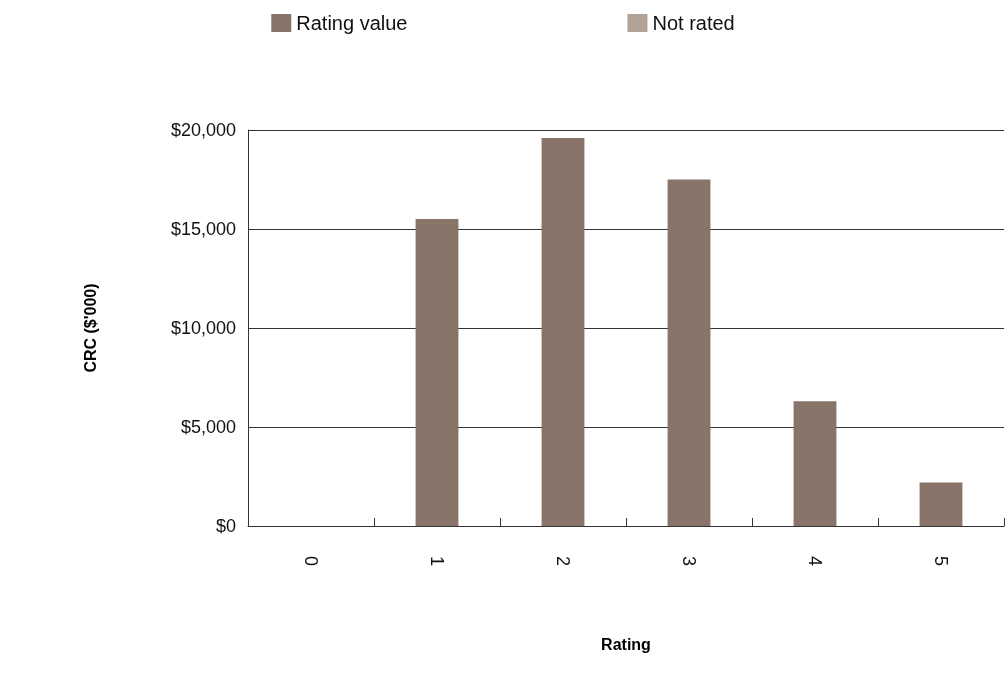 The image size is (1006, 683). What do you see at coordinates (208, 427) in the screenshot?
I see `y-tick-label: $5,000` at bounding box center [208, 427].